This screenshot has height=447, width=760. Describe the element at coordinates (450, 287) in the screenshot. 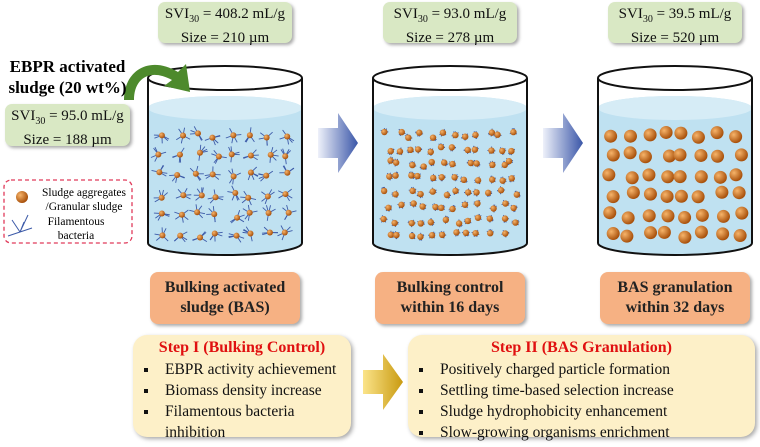

I see `stage-label-line-1: Bulking control` at that location.